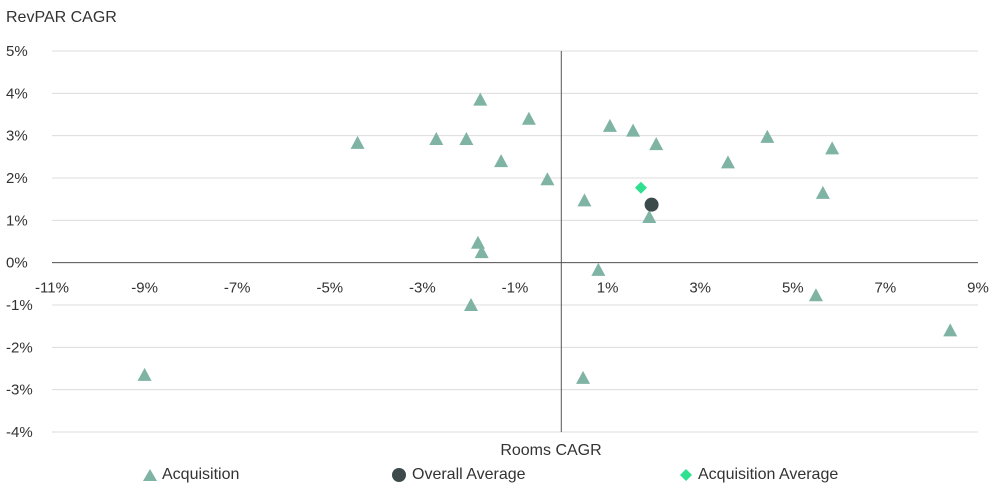 The width and height of the screenshot is (1000, 501). What do you see at coordinates (686, 475) in the screenshot?
I see `diamond-icon` at bounding box center [686, 475].